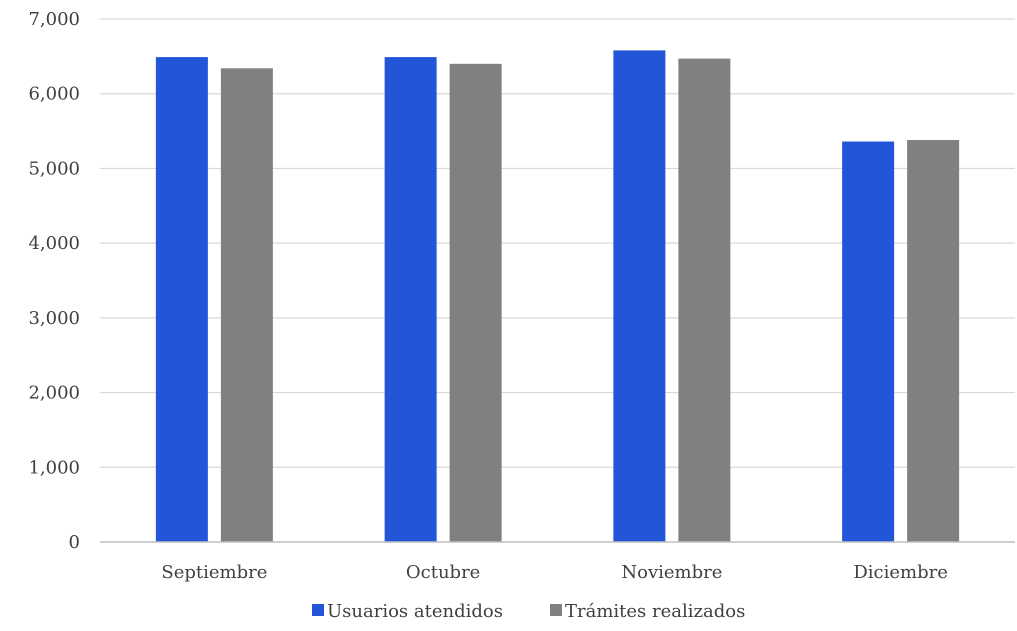 This screenshot has height=631, width=1017. I want to click on x-category-label: Octubre, so click(443, 572).